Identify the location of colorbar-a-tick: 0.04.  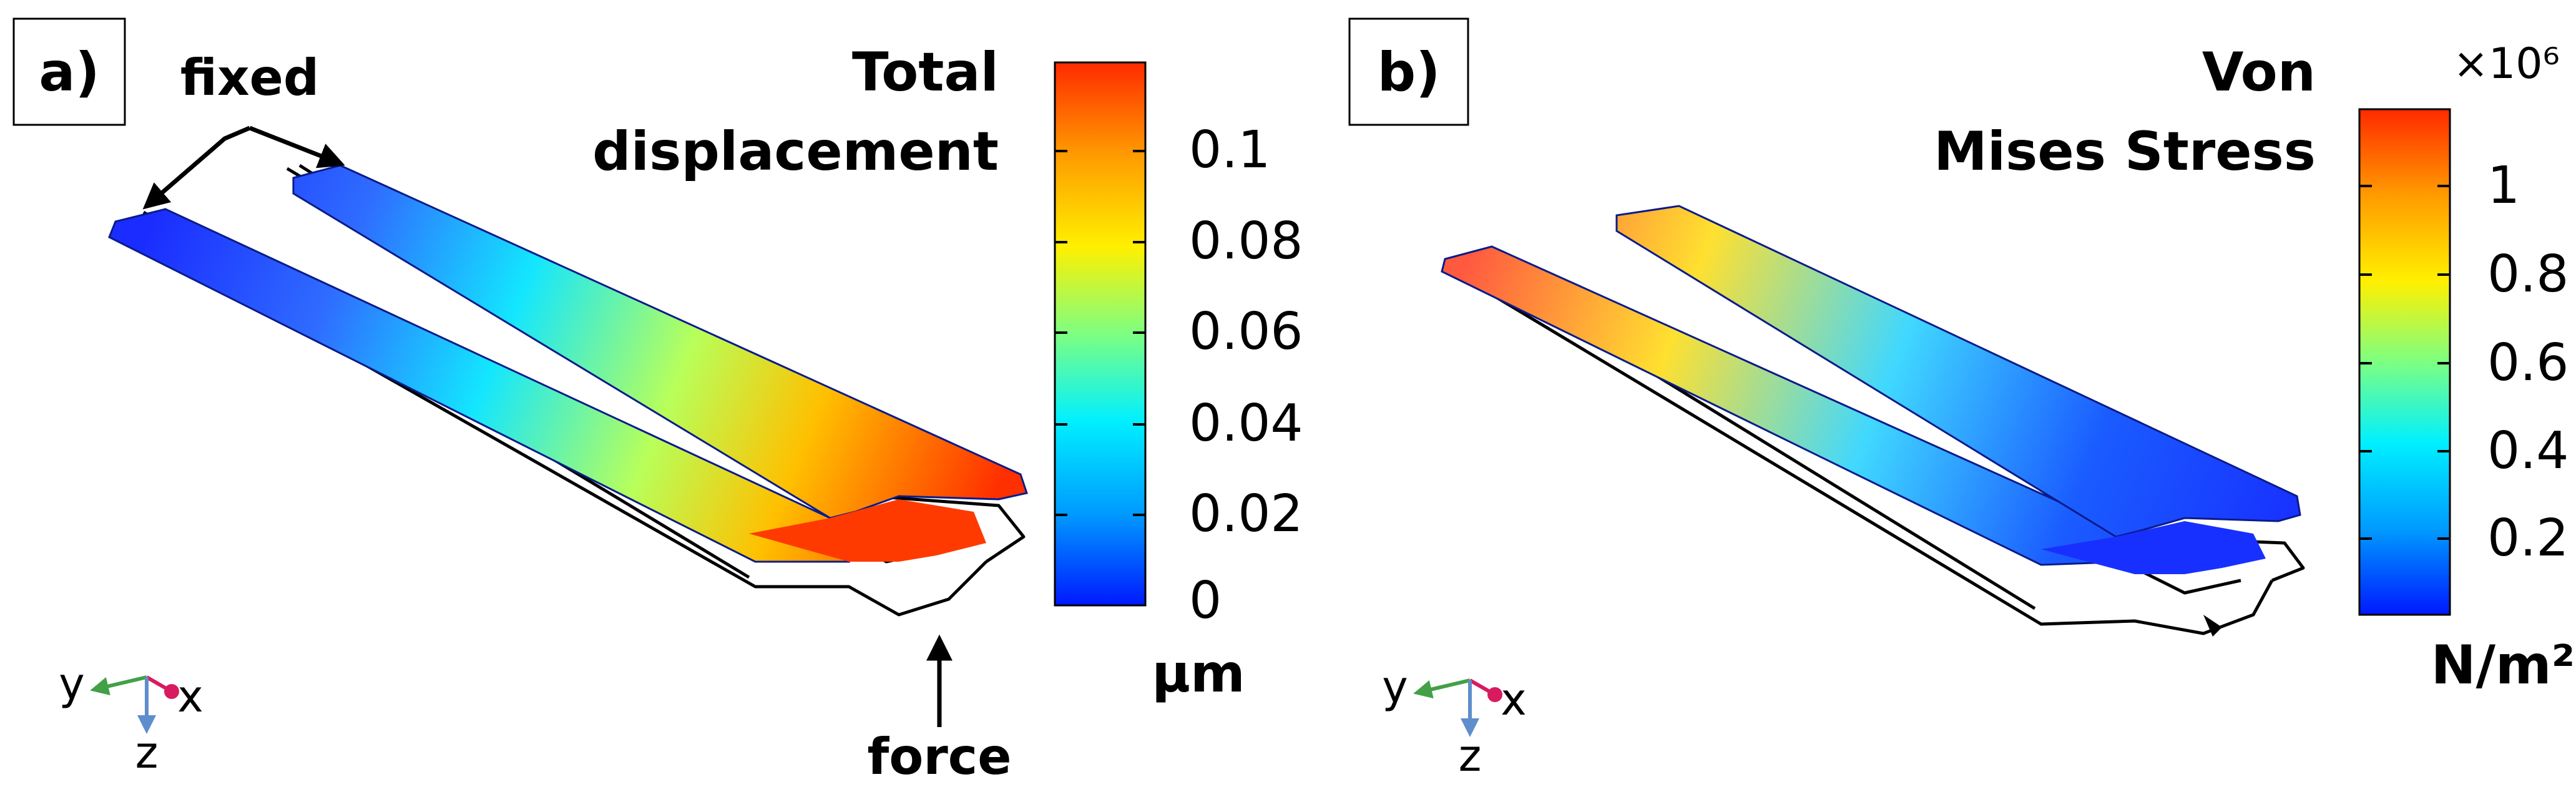
(1246, 423).